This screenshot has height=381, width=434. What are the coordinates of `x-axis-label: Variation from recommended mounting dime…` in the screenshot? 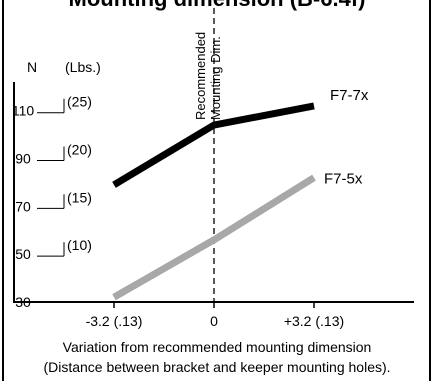 It's located at (217, 347).